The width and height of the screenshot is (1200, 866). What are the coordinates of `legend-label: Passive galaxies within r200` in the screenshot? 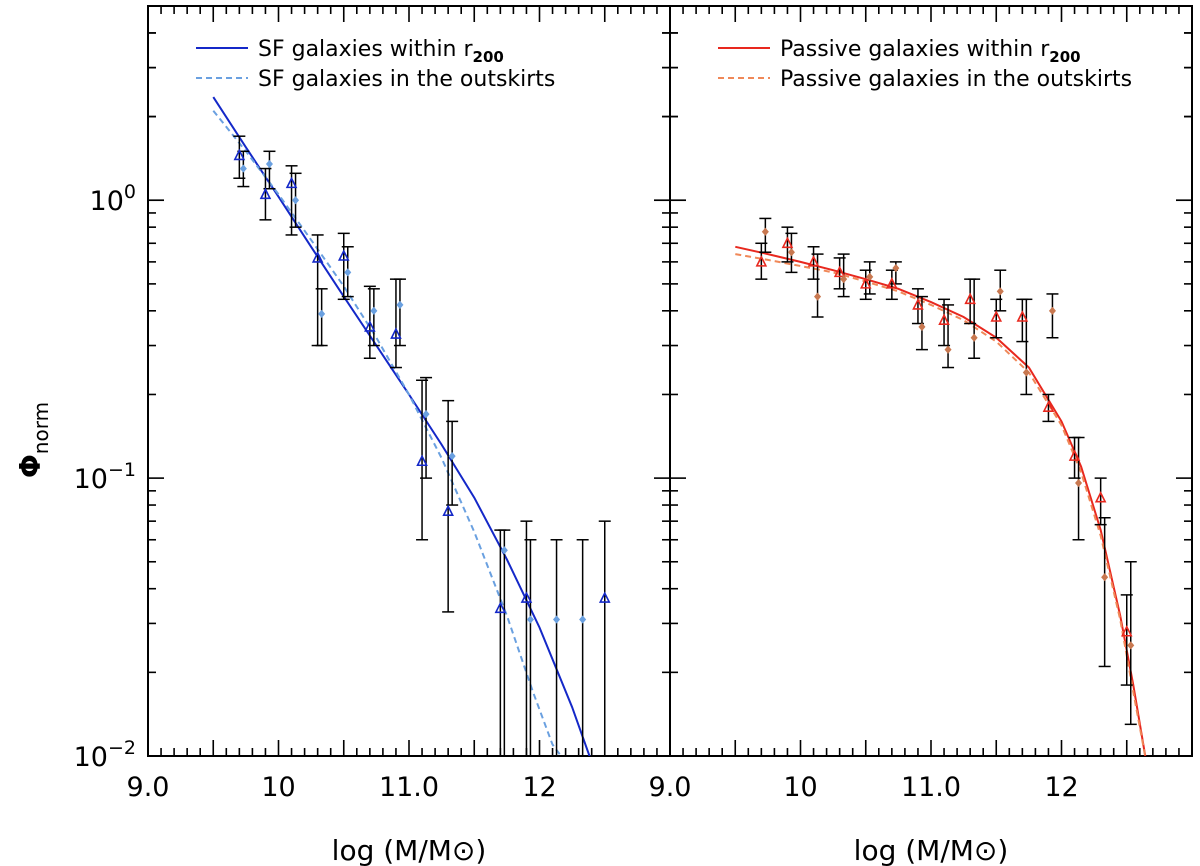 It's located at (930, 51).